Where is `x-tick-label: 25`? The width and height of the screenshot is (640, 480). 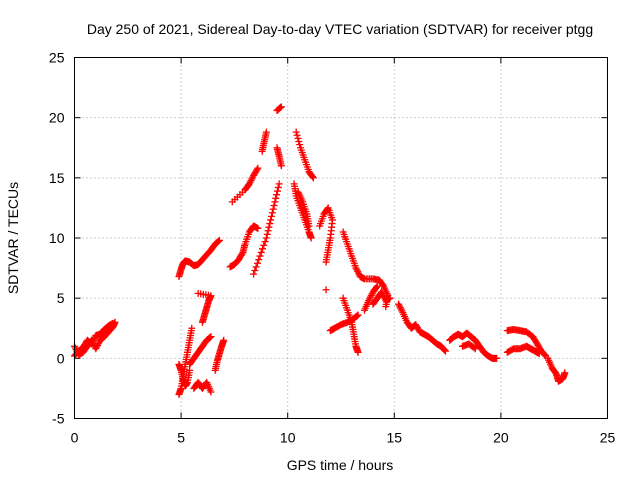
x-tick-label: 25 is located at coordinates (608, 438).